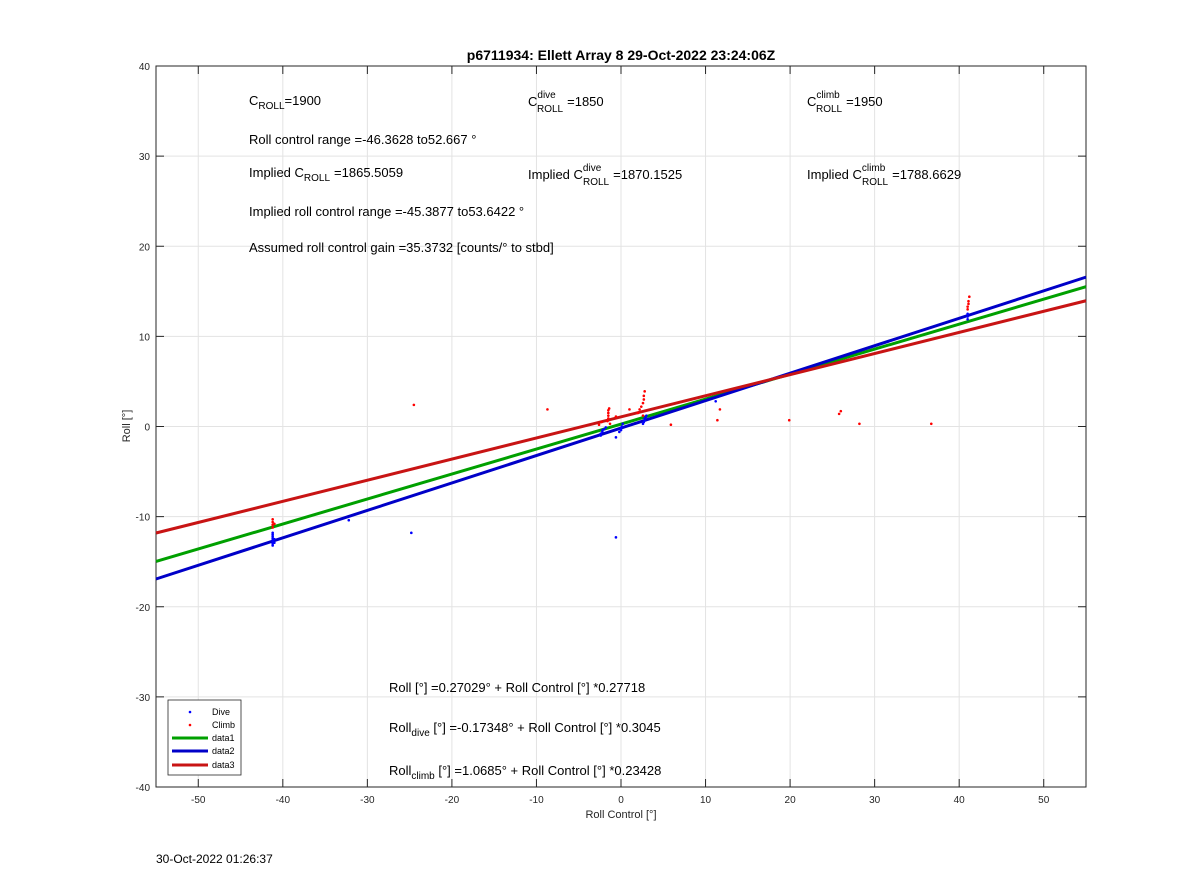 The width and height of the screenshot is (1200, 885). What do you see at coordinates (621, 800) in the screenshot?
I see `x-tick-label: 0` at bounding box center [621, 800].